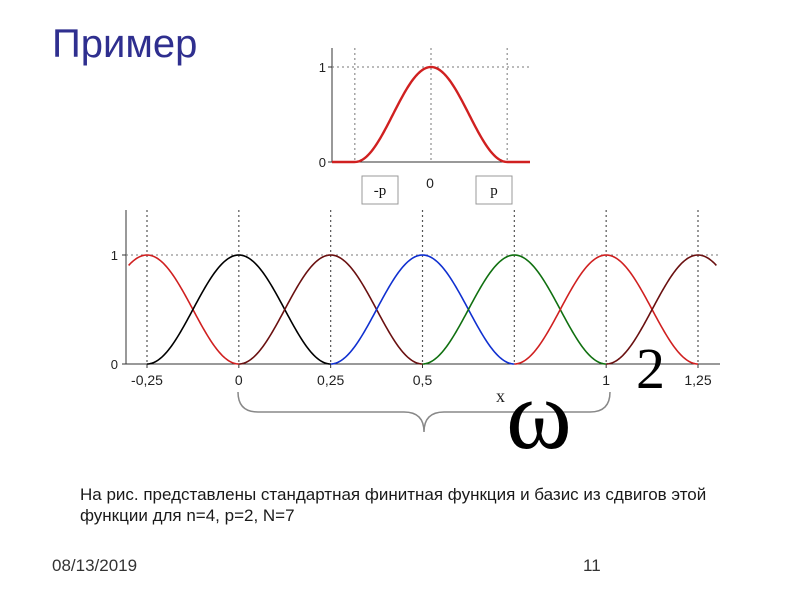 The width and height of the screenshot is (800, 600). I want to click on bottom-x-tick-label: 0, so click(239, 380).